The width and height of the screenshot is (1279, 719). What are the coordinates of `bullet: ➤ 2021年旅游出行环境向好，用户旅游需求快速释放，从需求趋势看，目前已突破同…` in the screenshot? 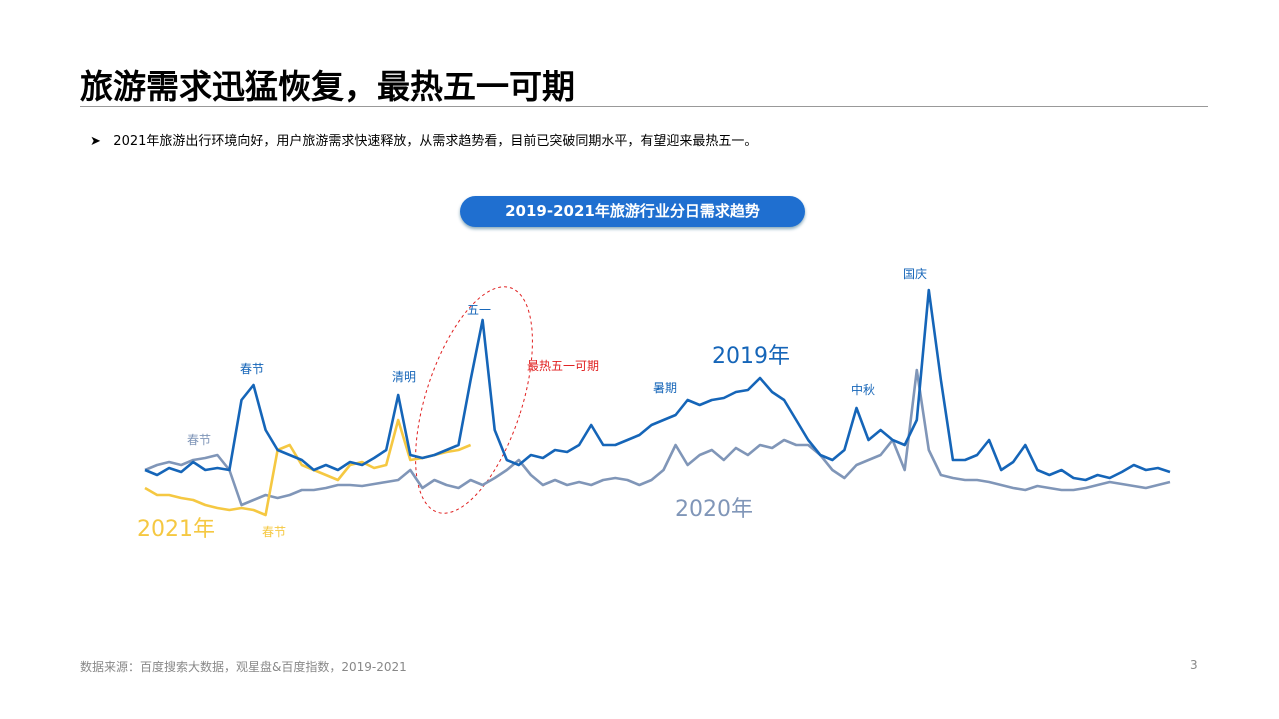 It's located at (423, 139).